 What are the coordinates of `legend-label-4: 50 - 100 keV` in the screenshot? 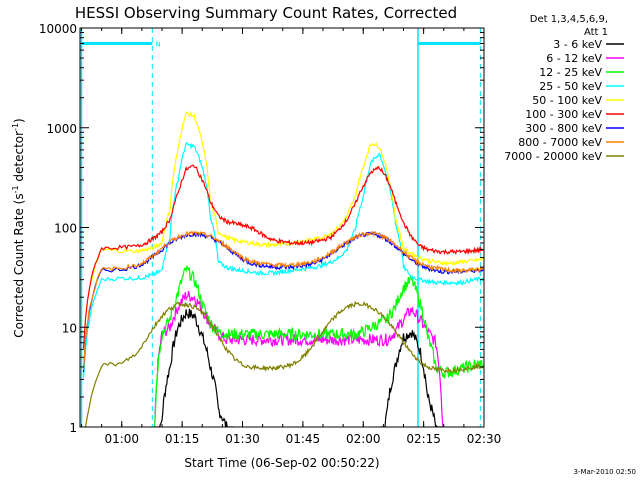 It's located at (567, 100).